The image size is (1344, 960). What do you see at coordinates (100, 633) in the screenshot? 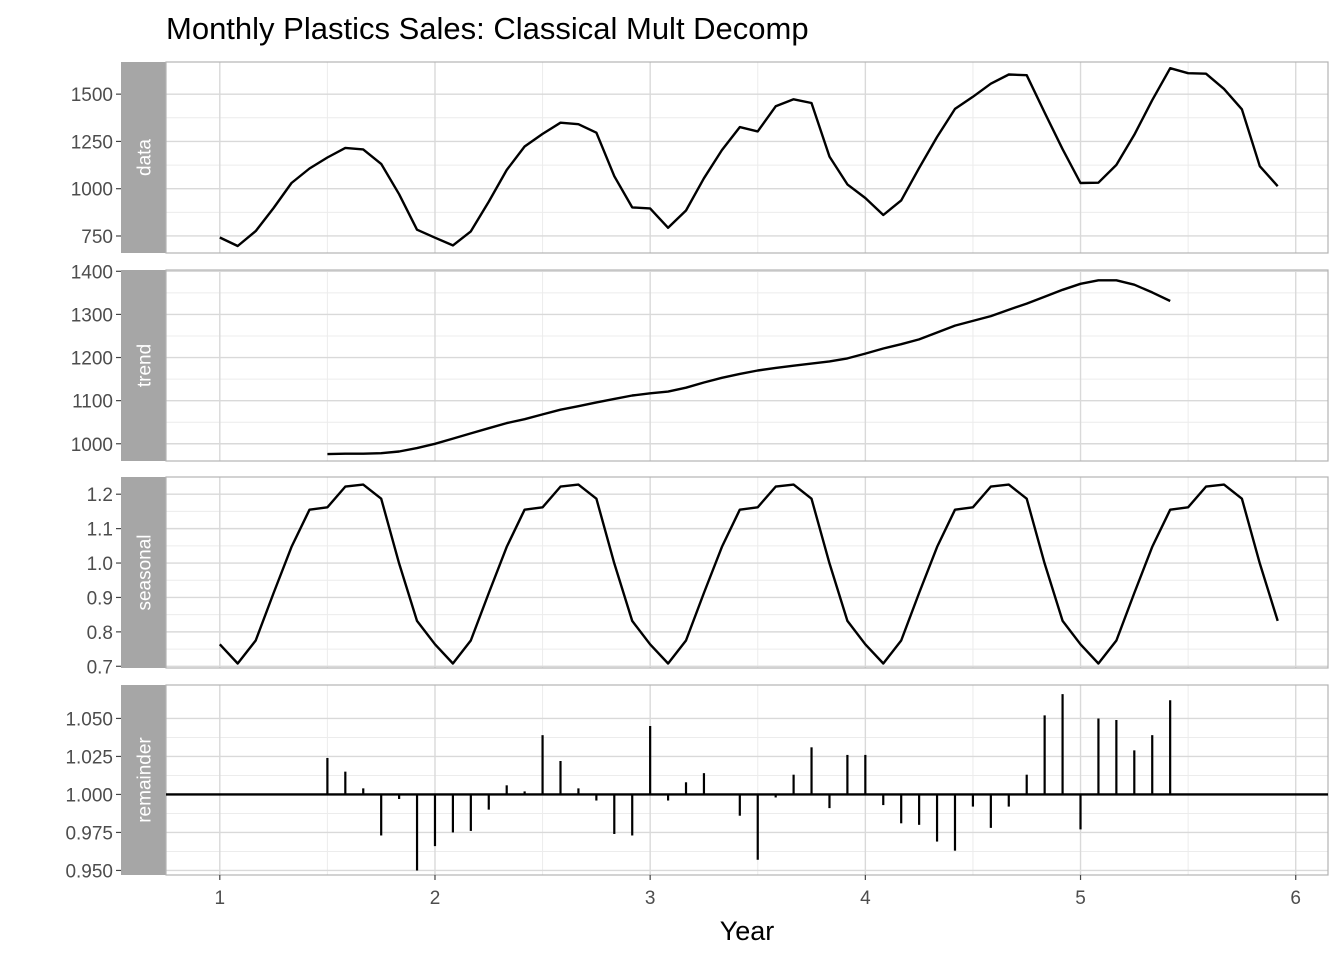
I see `y-tick-label: 0.8` at bounding box center [100, 633].